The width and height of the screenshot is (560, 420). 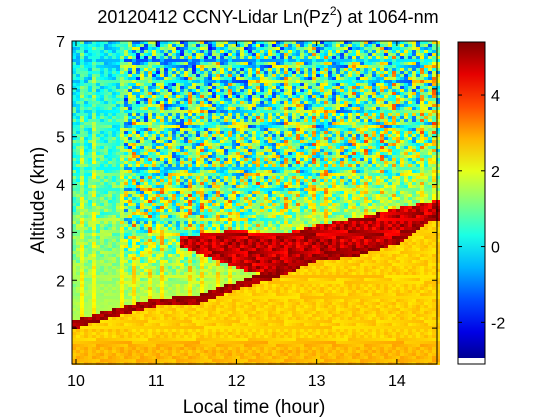 I want to click on x-tick-label: 12, so click(x=237, y=381).